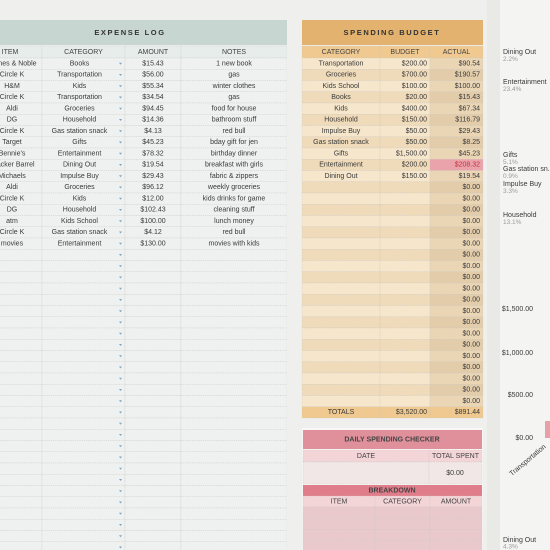 The image size is (550, 550). What do you see at coordinates (79, 187) in the screenshot?
I see `cell-text: Groceries` at bounding box center [79, 187].